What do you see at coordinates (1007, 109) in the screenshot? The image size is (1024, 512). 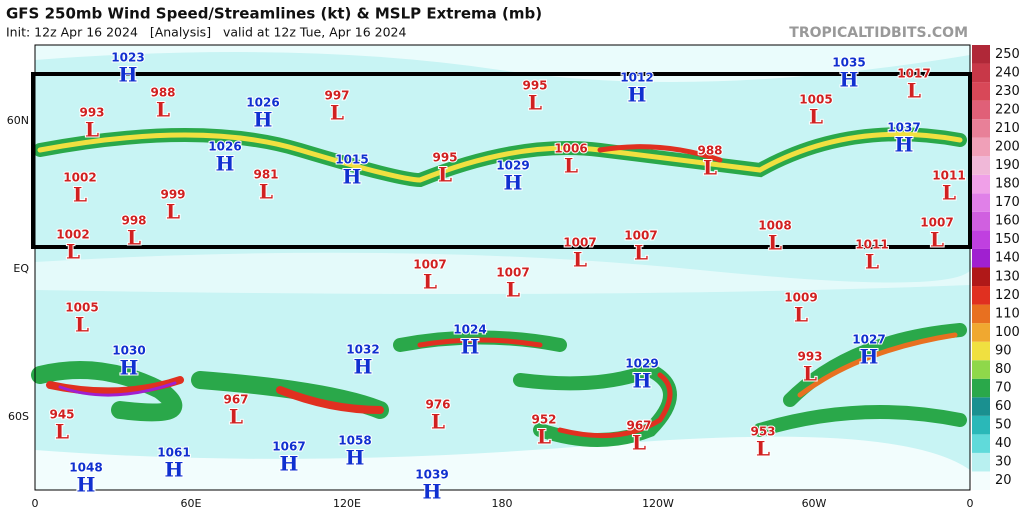 I see `colorbar-label: 220` at bounding box center [1007, 109].